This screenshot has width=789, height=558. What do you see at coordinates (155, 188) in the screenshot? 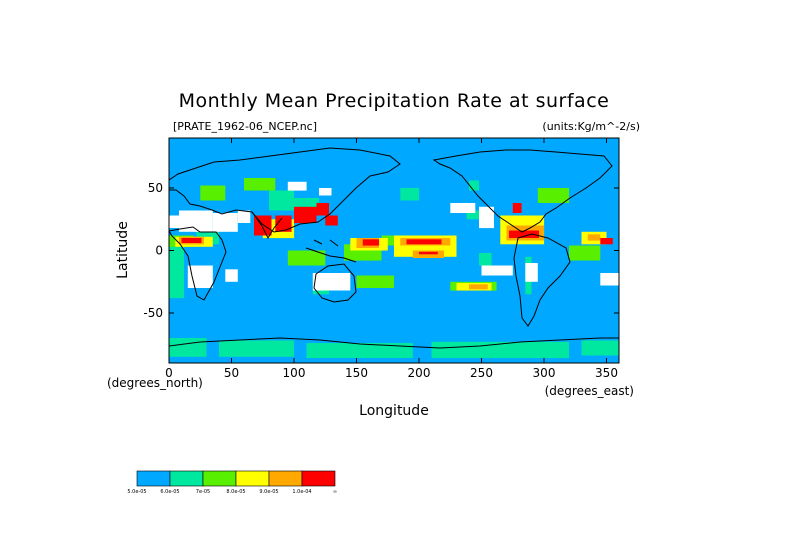
I see `y-tick-label: 50` at bounding box center [155, 188].